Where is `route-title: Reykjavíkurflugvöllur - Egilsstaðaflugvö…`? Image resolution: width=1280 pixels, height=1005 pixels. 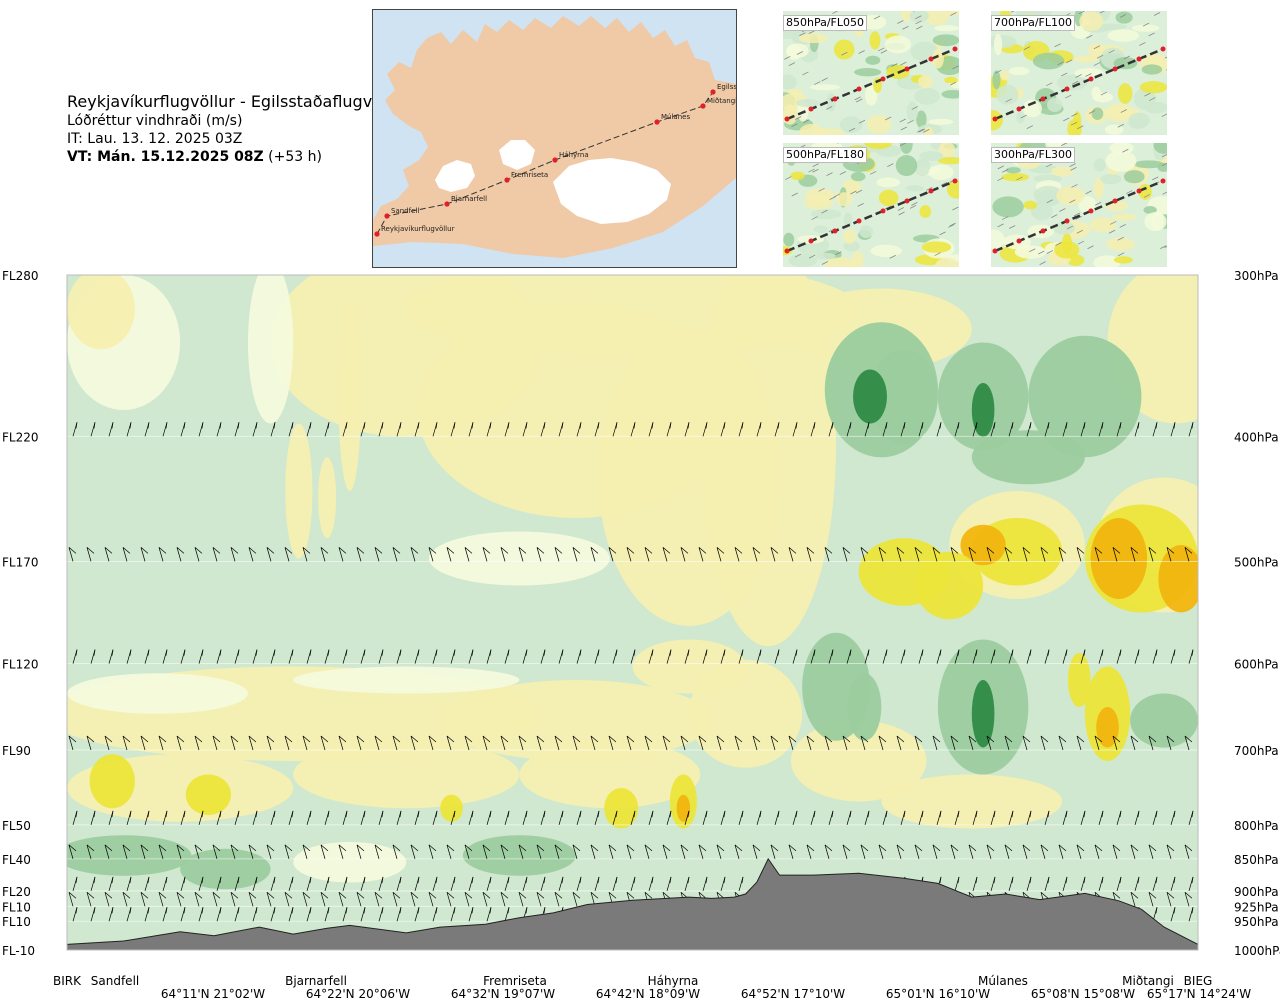
route-title: Reykjavíkurflugvöllur - Egilsstaðaflugvö… is located at coordinates (237, 101).